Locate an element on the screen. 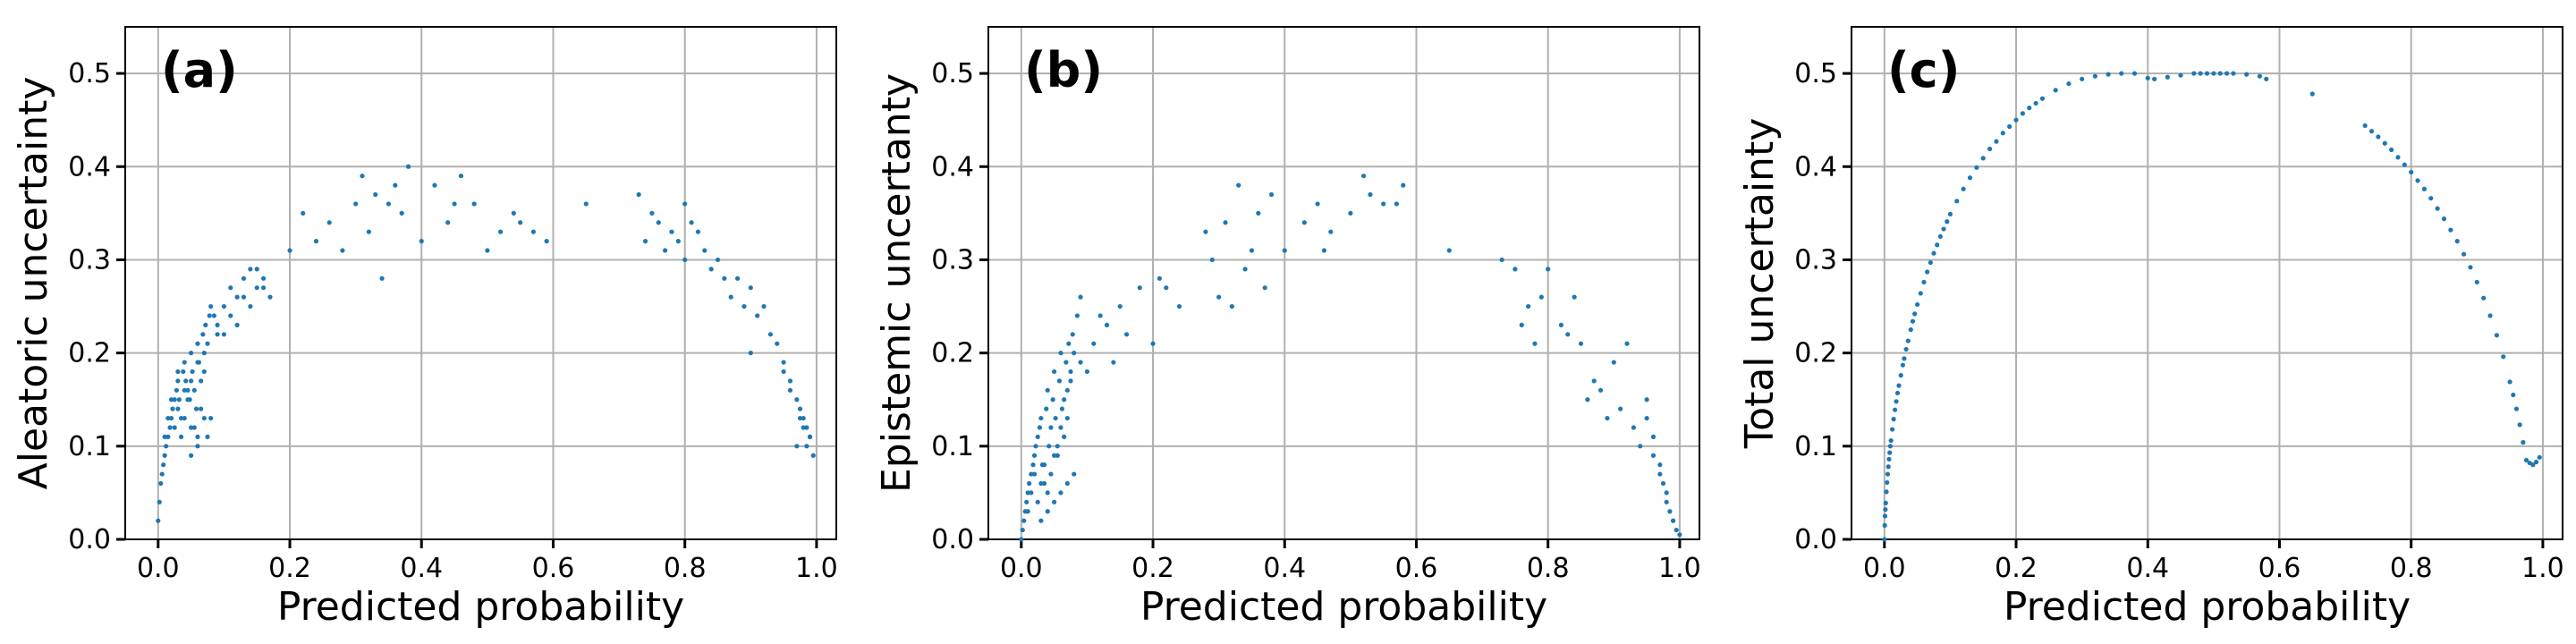  scatter-series is located at coordinates (486, 343).